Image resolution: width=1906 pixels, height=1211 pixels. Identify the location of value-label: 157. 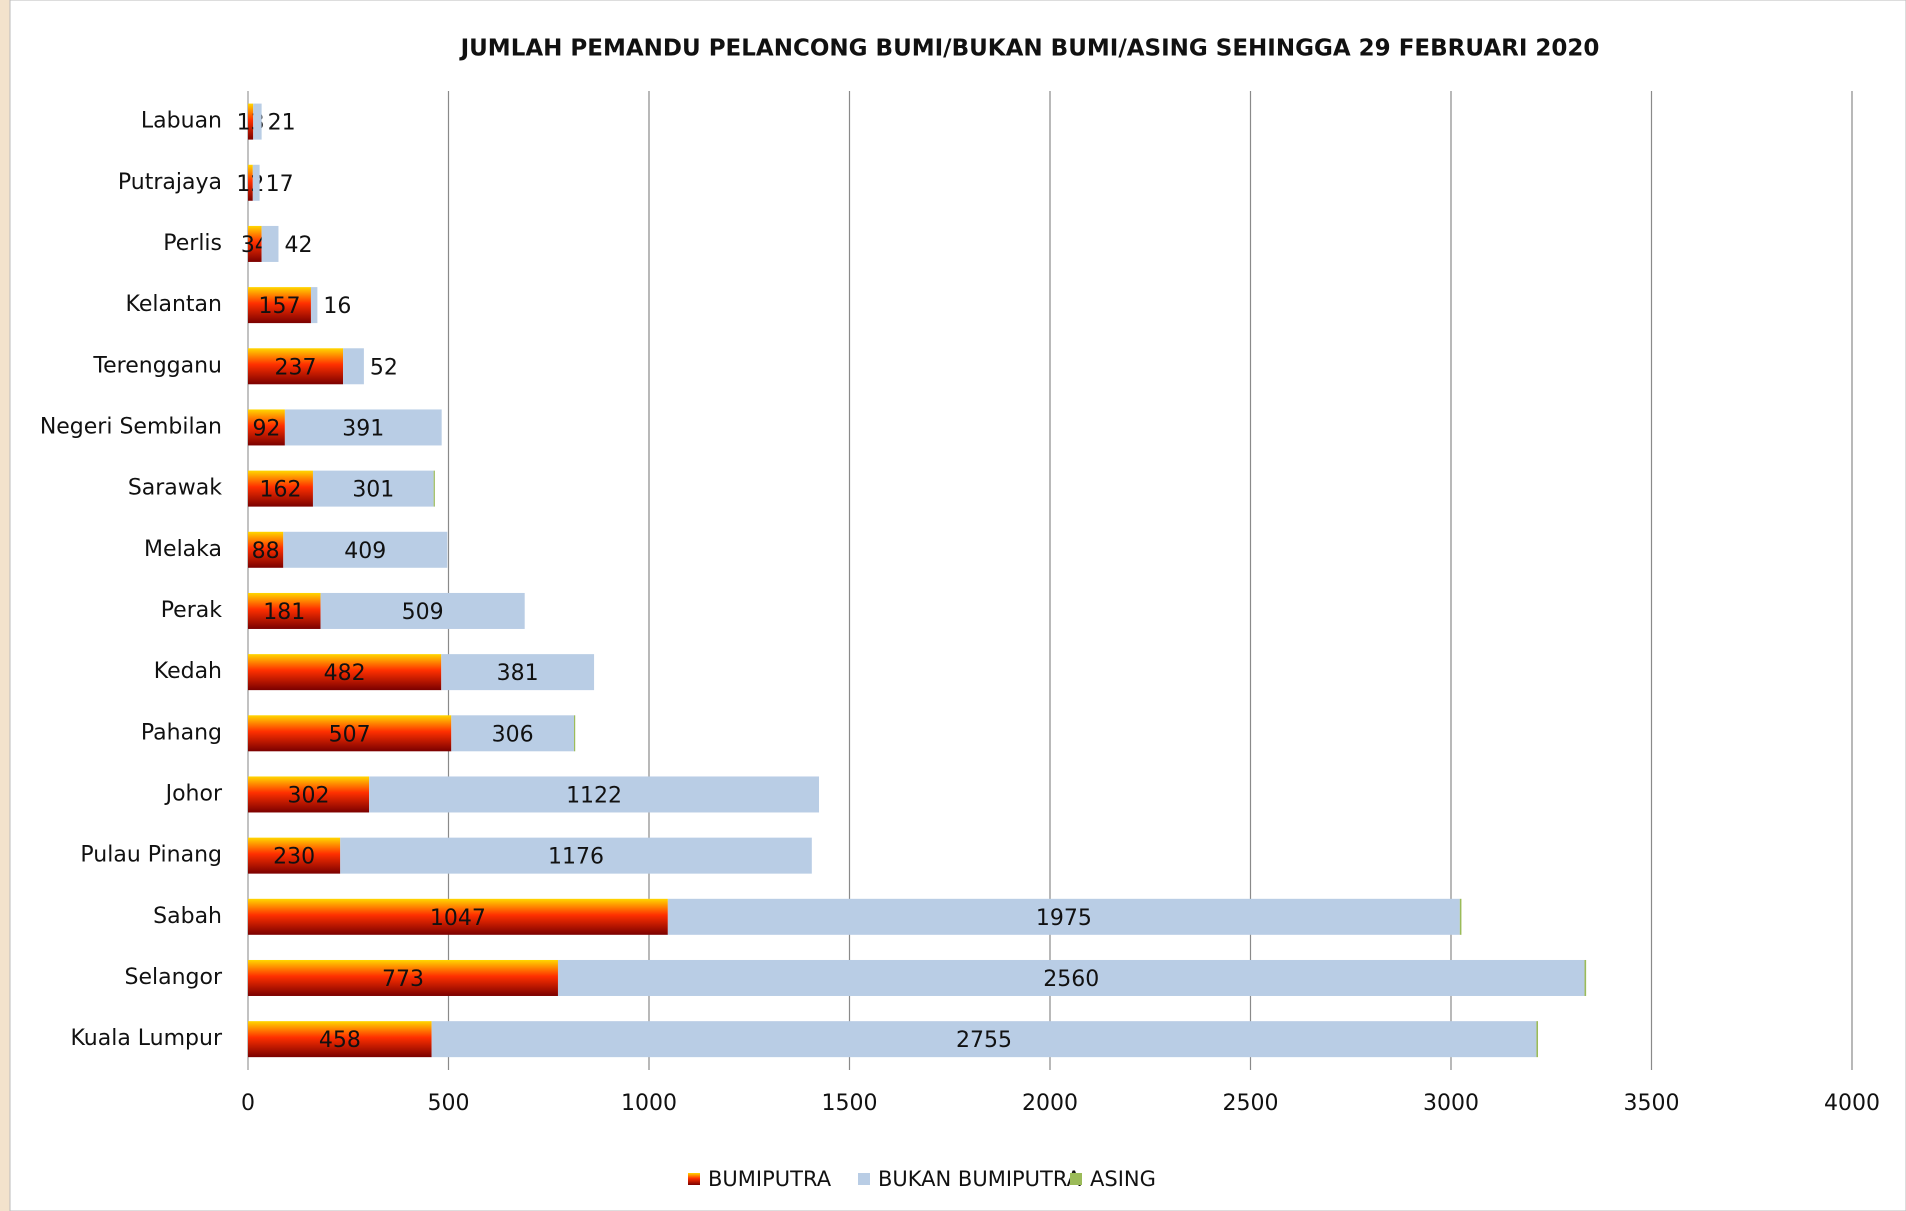
(279, 306).